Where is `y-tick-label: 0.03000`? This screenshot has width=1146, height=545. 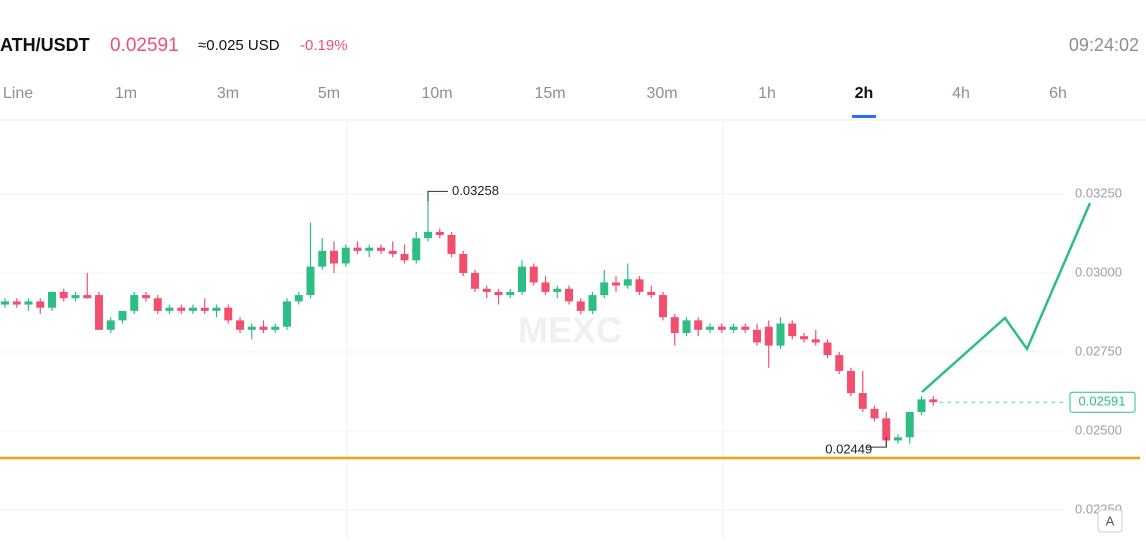
y-tick-label: 0.03000 is located at coordinates (1098, 271).